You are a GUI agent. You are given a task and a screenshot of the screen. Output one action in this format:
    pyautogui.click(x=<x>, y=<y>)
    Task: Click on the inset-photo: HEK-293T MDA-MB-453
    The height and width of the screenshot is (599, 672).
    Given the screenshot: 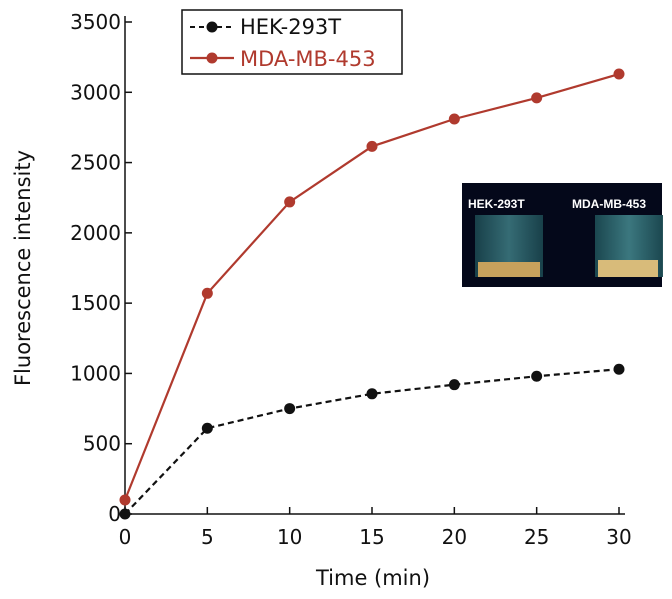 What is the action you would take?
    pyautogui.click(x=562, y=235)
    